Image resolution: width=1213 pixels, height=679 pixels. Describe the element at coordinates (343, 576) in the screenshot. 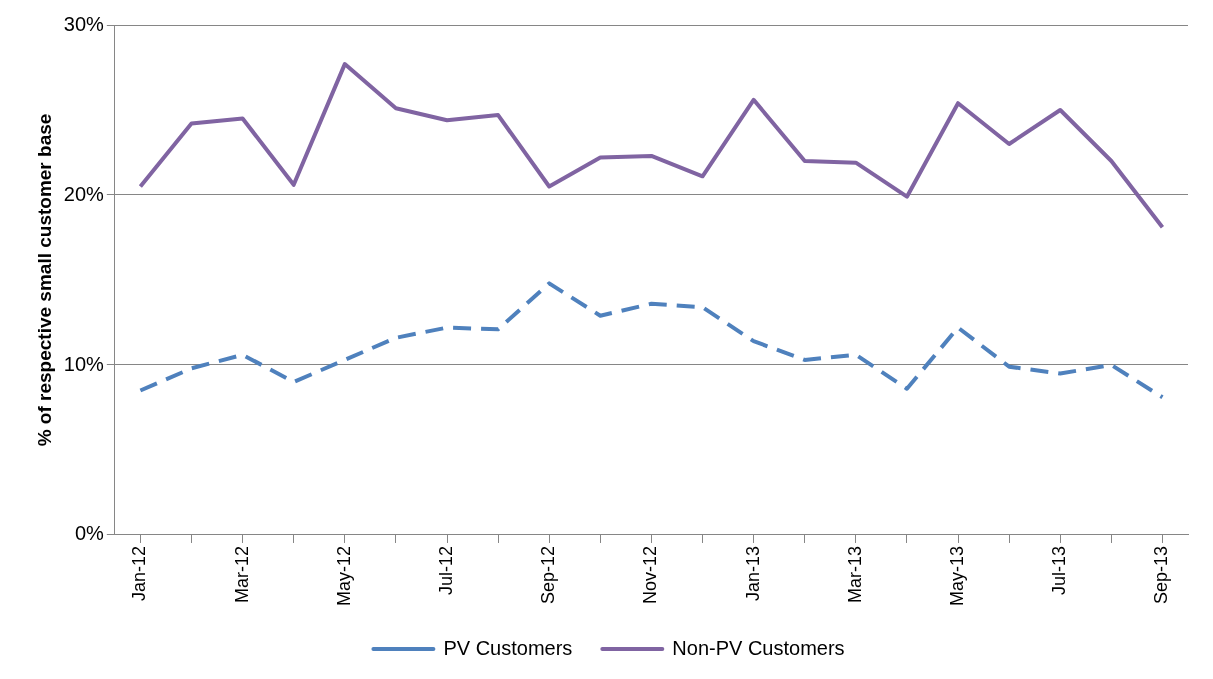

I see `x-tick-label: May-12` at that location.